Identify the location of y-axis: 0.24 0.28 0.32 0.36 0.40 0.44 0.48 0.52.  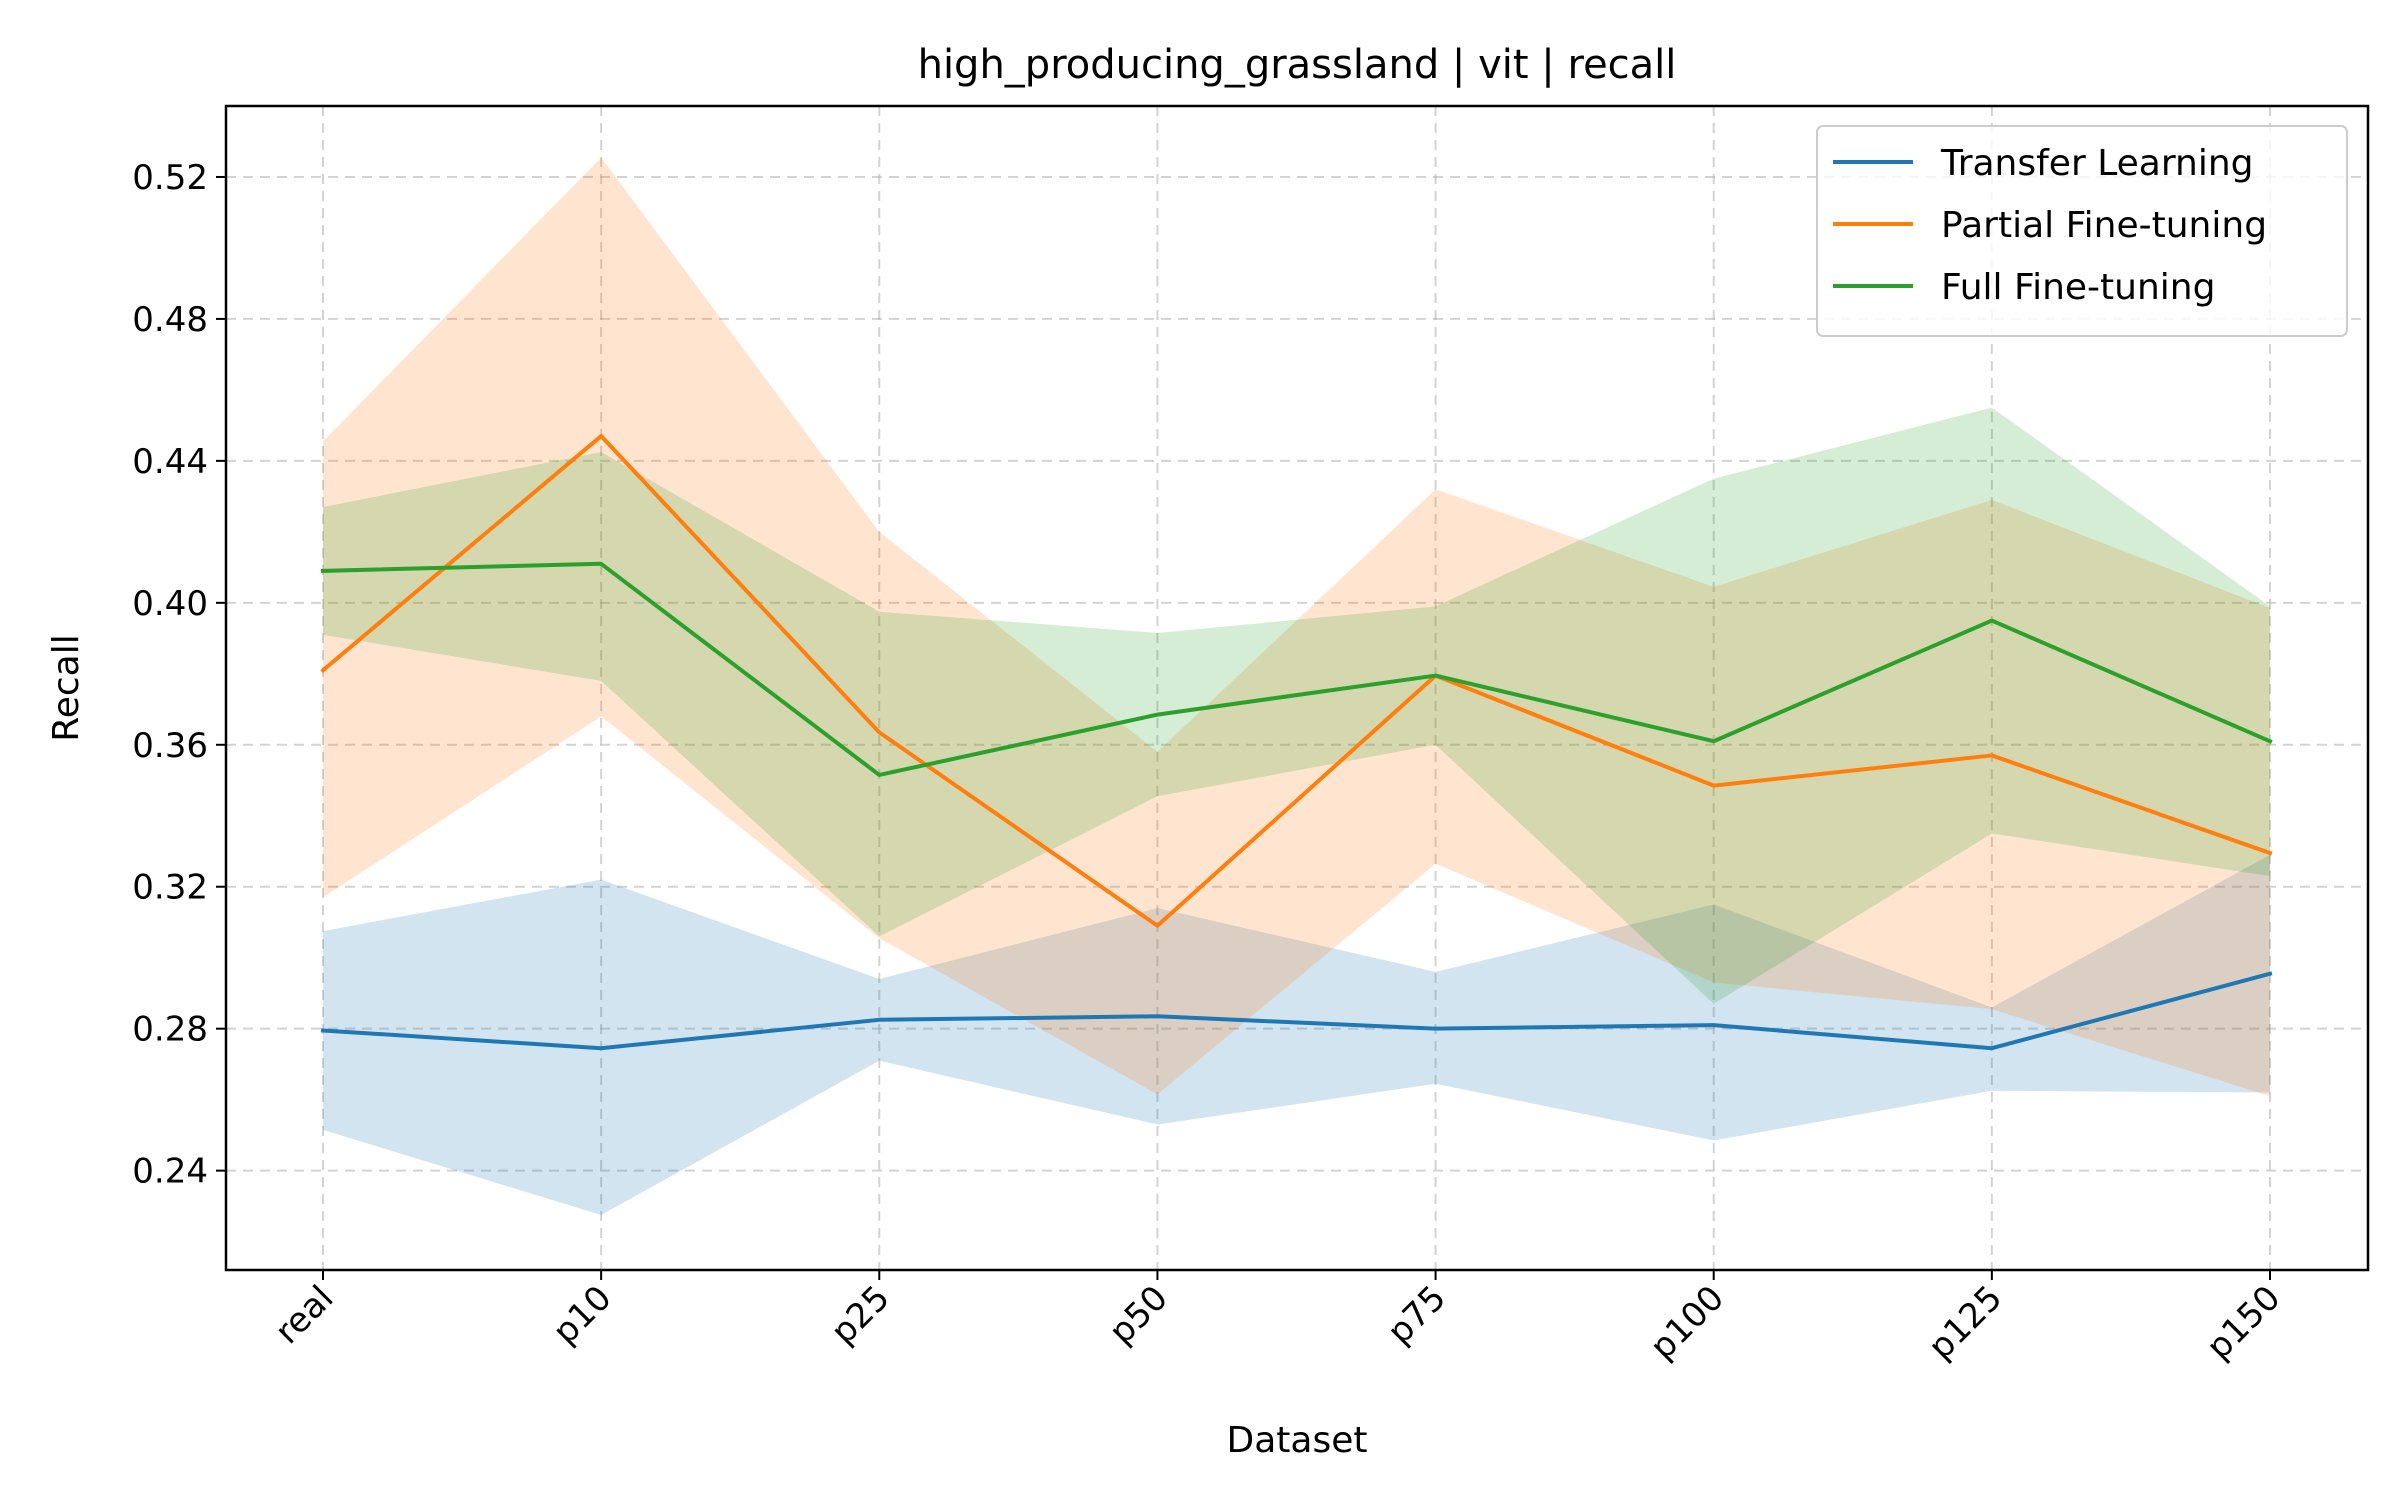
(179, 675).